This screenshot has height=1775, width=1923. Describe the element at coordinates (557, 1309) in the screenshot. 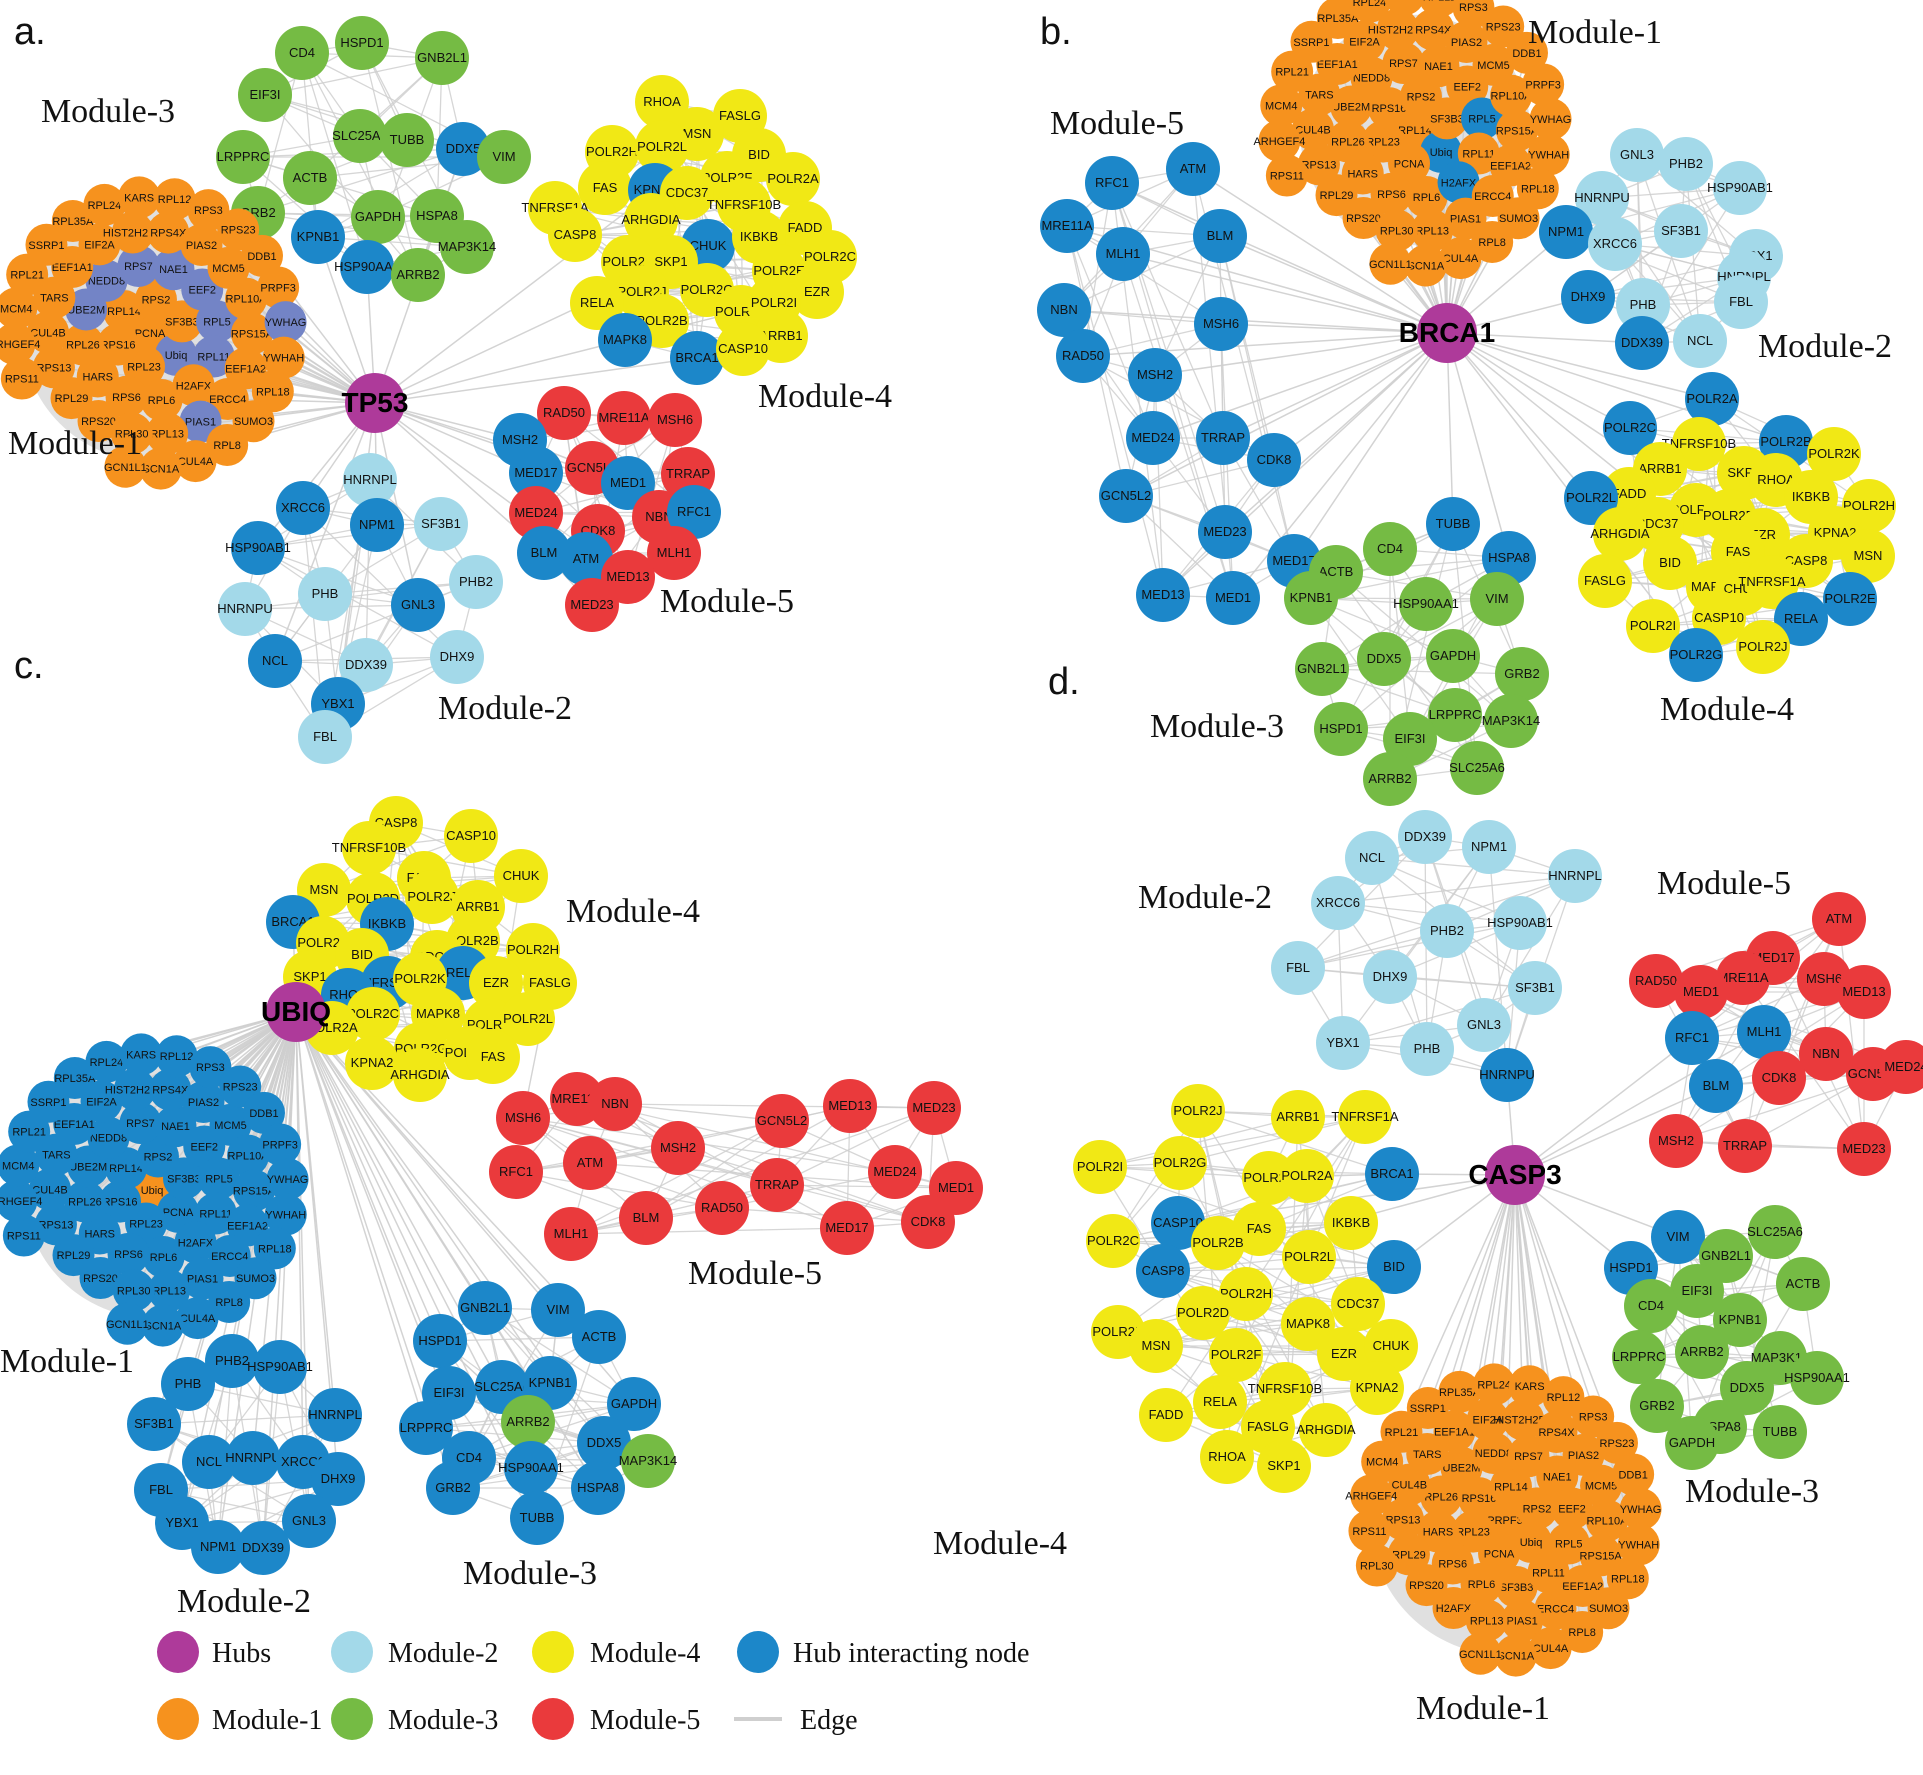

I see `node-label: VIM` at that location.